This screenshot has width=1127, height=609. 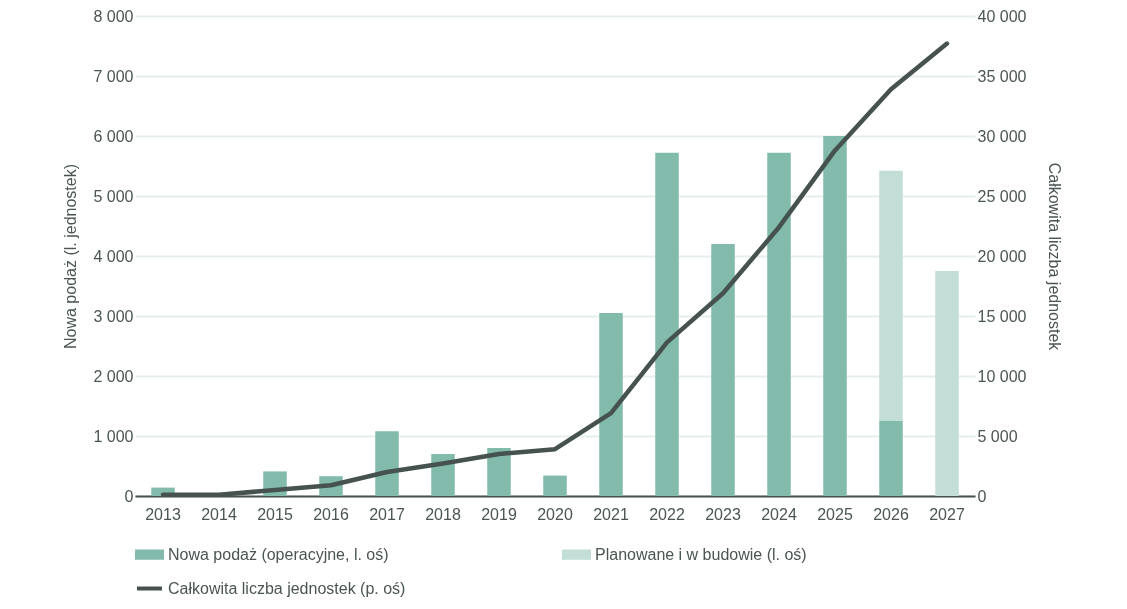 I want to click on y2-tick-label: 30 000, so click(x=1002, y=136).